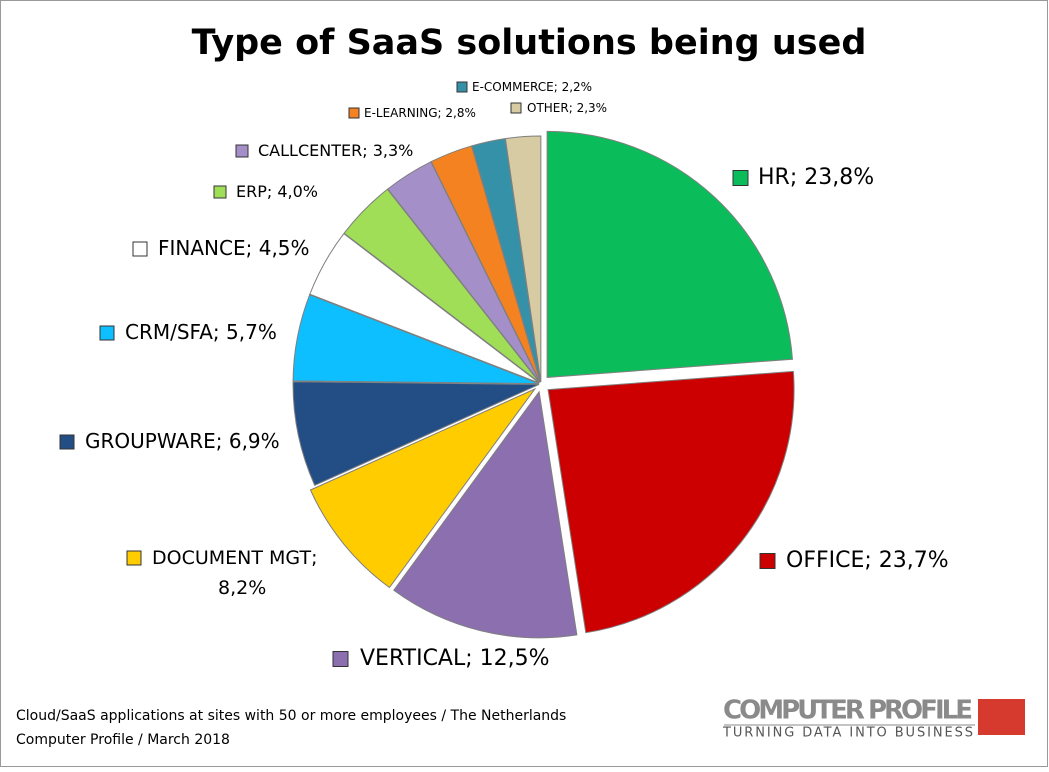  I want to click on label-value: 4,0%, so click(297, 191).